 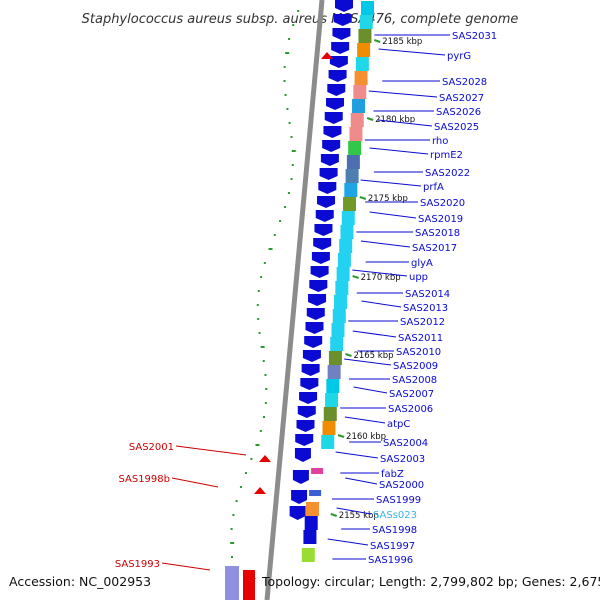 I want to click on gene-label: SAS2027, so click(x=461, y=98).